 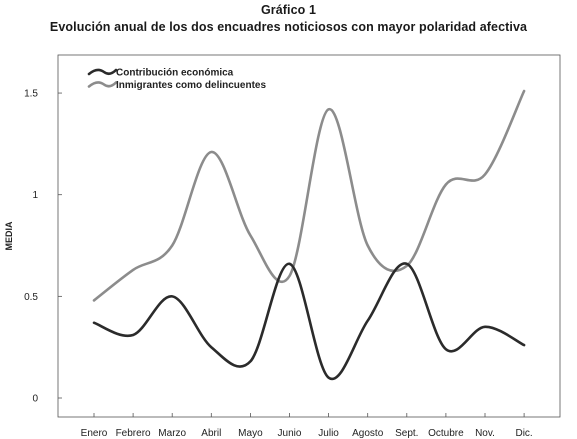 I want to click on legend-label: Inmigrantes como delincuentes, so click(x=191, y=85).